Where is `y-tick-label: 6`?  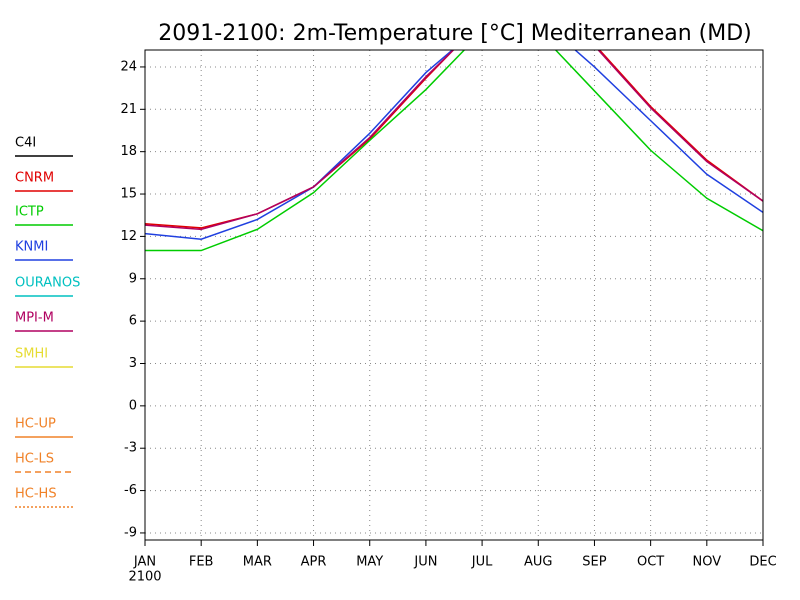
y-tick-label: 6 is located at coordinates (133, 321).